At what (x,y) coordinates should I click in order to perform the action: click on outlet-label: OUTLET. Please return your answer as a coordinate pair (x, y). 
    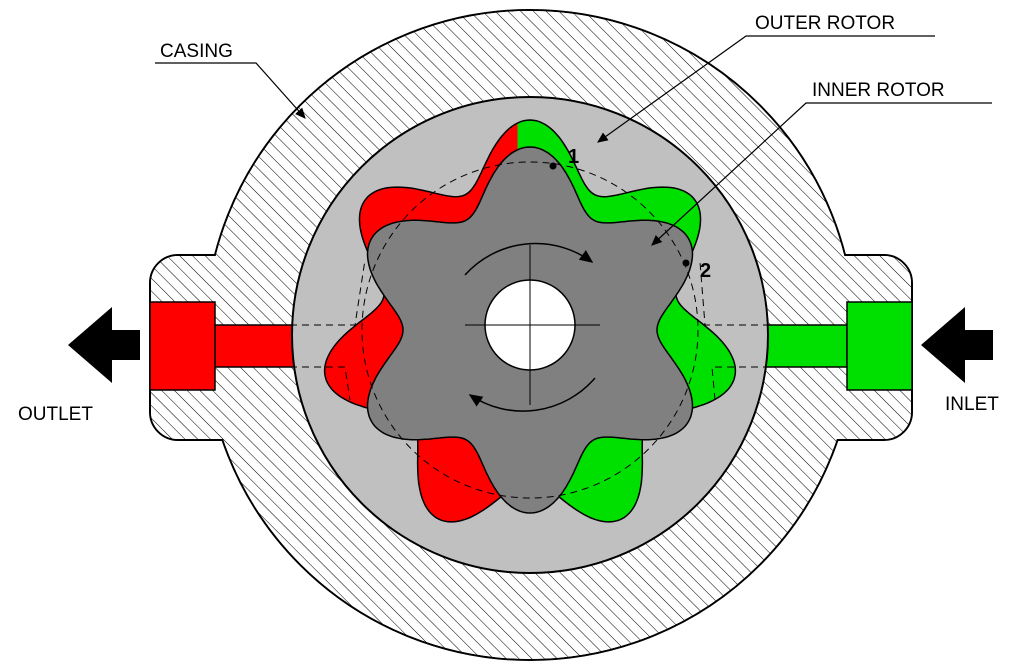
    Looking at the image, I should click on (55, 414).